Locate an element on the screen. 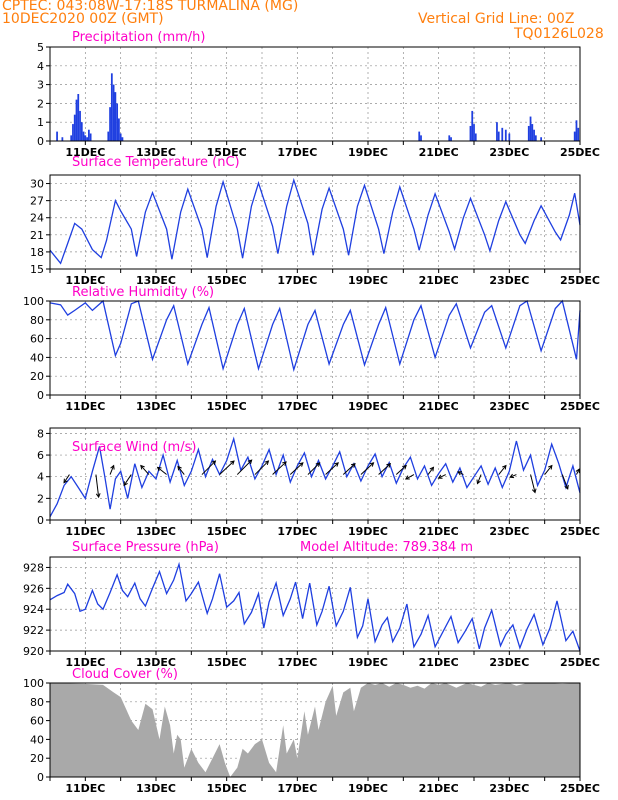 This screenshot has height=800, width=618. panel-title: Surface Wind (m/s) is located at coordinates (134, 447).